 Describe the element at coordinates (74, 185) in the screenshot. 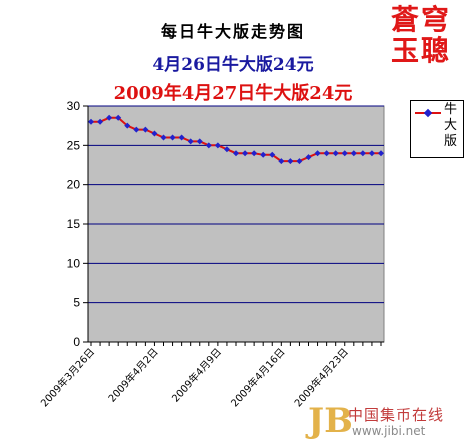

I see `y-tick-label-20: 20` at that location.